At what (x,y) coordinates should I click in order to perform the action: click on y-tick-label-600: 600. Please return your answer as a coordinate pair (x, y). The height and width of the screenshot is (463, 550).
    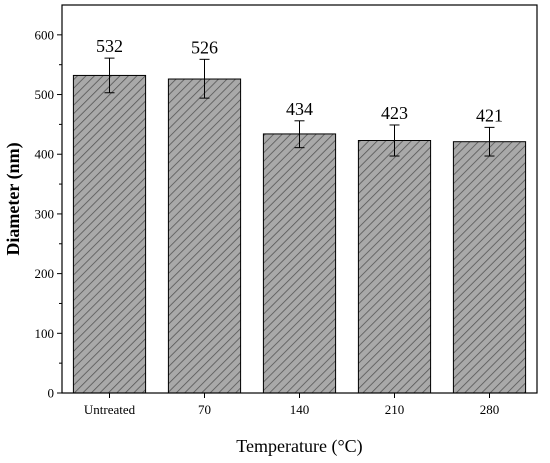
    Looking at the image, I should click on (45, 34).